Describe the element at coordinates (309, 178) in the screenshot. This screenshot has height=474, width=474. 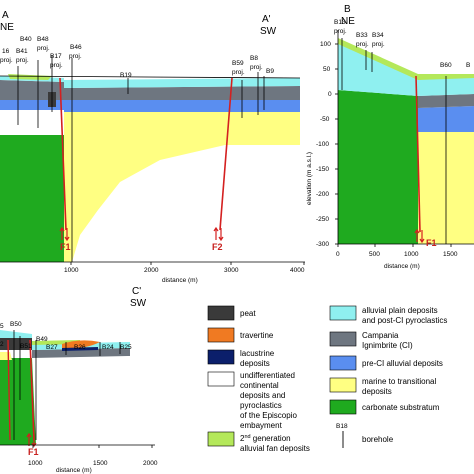
I see `b-y-axis-label: elevation (m a.s.l.)` at that location.